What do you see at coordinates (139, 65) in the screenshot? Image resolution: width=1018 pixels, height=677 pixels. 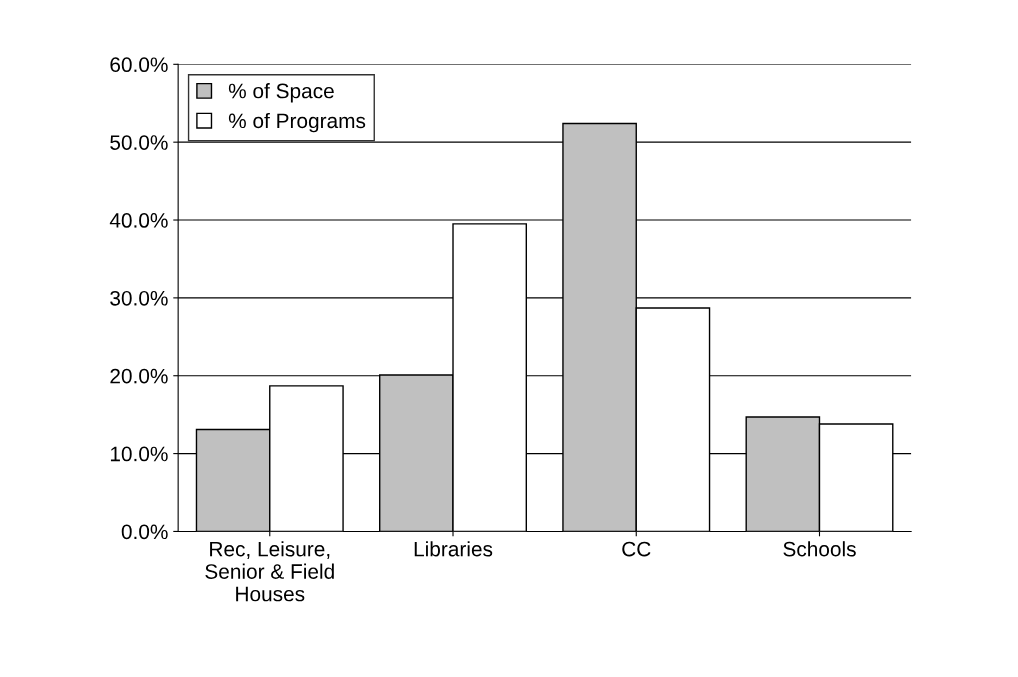 I see `y-tick-label: 60.0%` at bounding box center [139, 65].